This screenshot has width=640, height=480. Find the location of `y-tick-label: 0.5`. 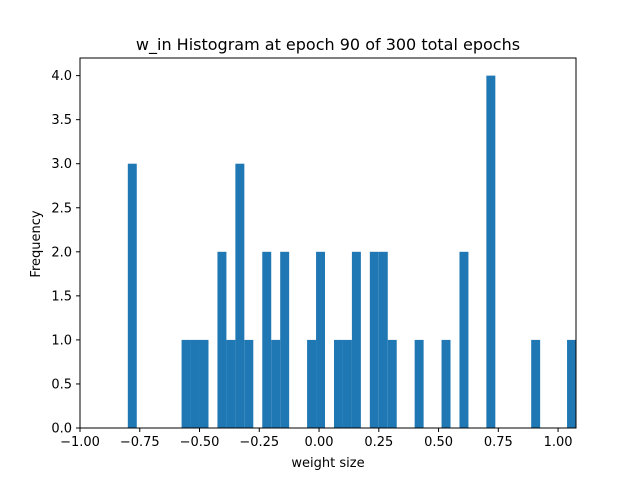

y-tick-label: 0.5 is located at coordinates (61, 384).